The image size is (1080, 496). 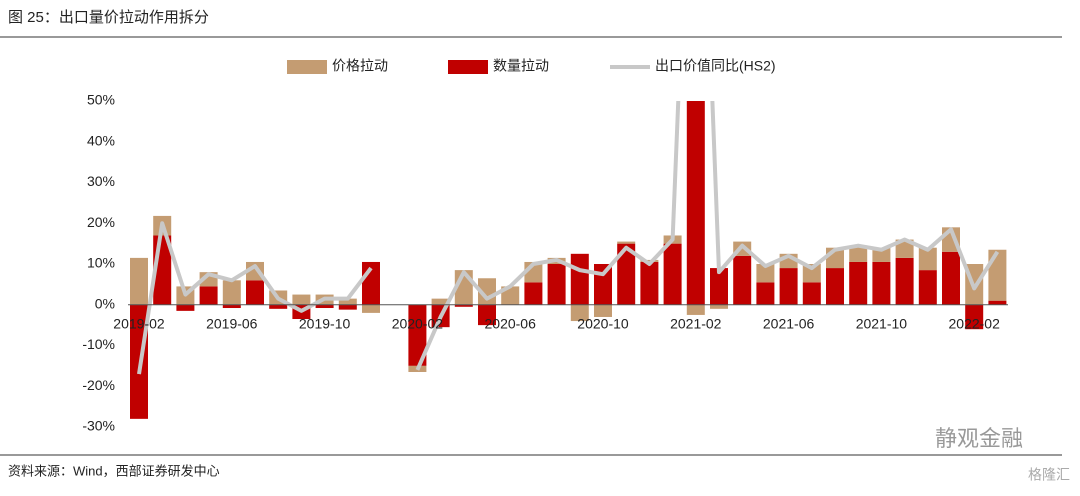 I want to click on x-tick-label: 2020-10, so click(x=603, y=324).